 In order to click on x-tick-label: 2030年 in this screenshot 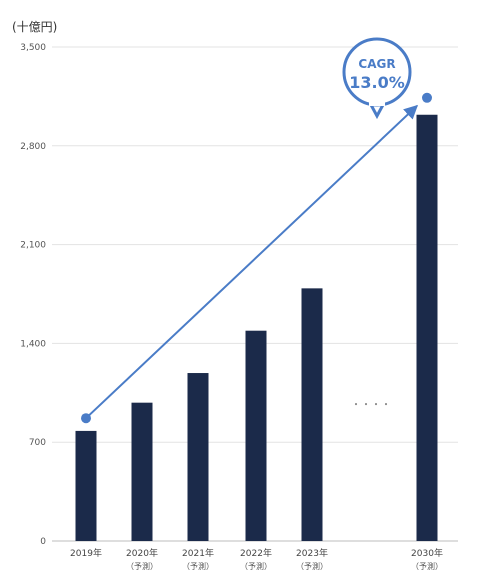, I will do `click(427, 553)`.